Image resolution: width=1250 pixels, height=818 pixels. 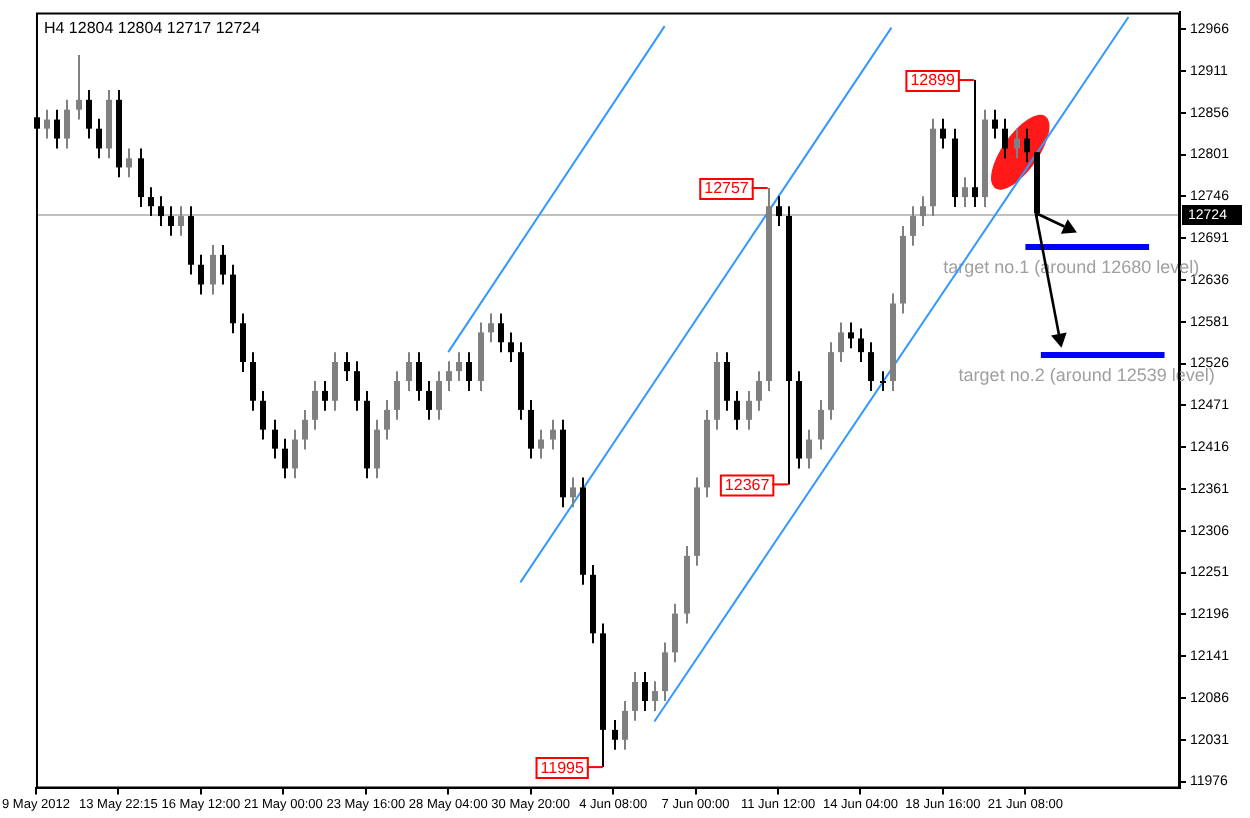 I want to click on annotation: 11995, so click(x=562, y=767).